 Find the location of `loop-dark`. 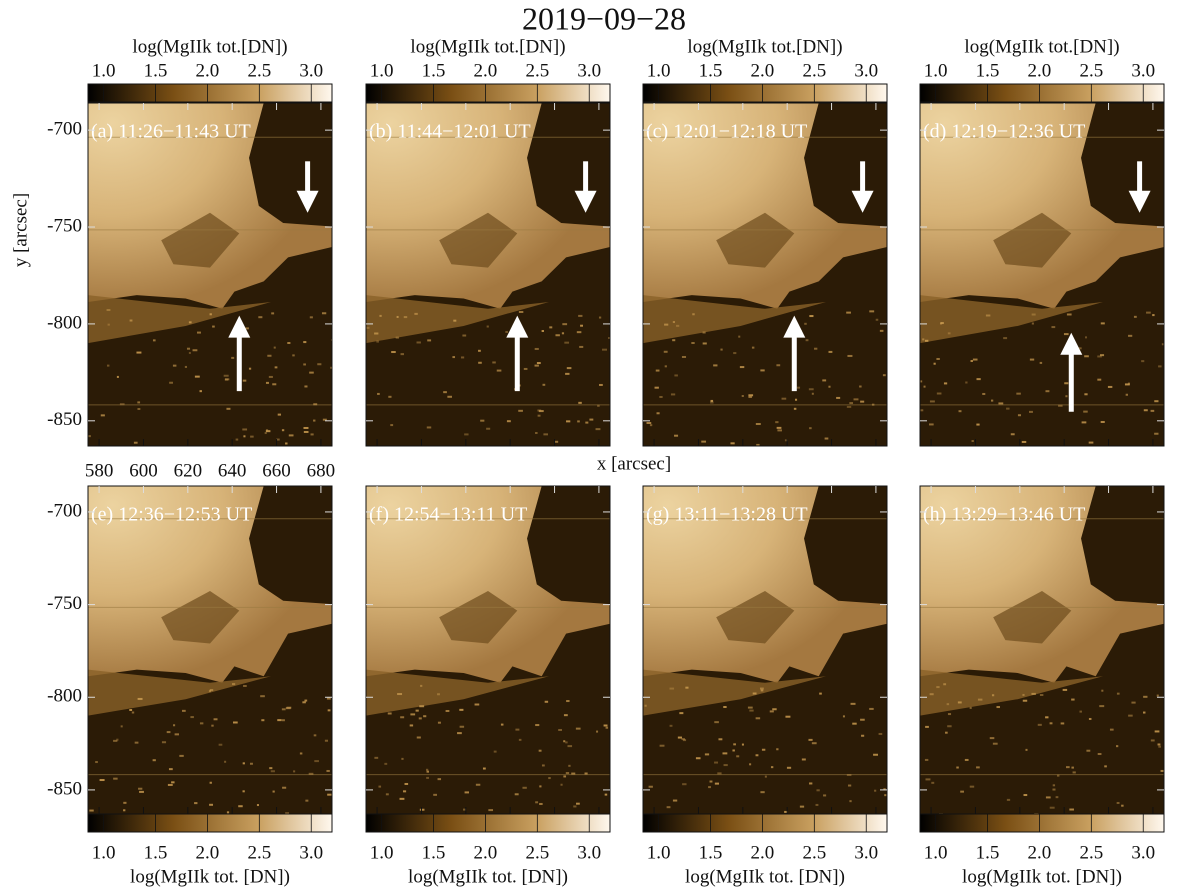

loop-dark is located at coordinates (200, 617).